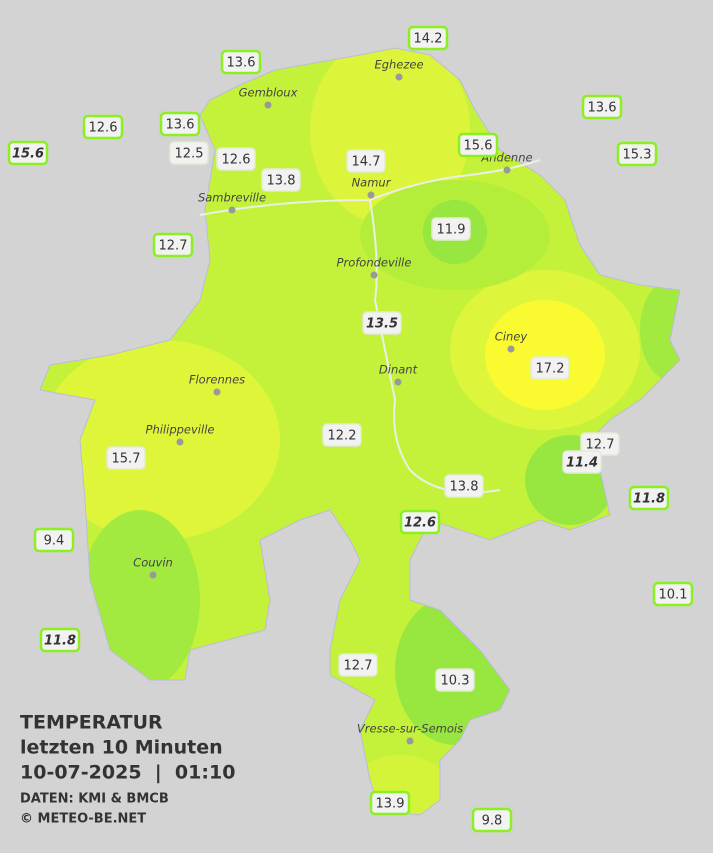 The image size is (713, 853). Describe the element at coordinates (180, 430) in the screenshot. I see `city-label: Philippeville` at that location.